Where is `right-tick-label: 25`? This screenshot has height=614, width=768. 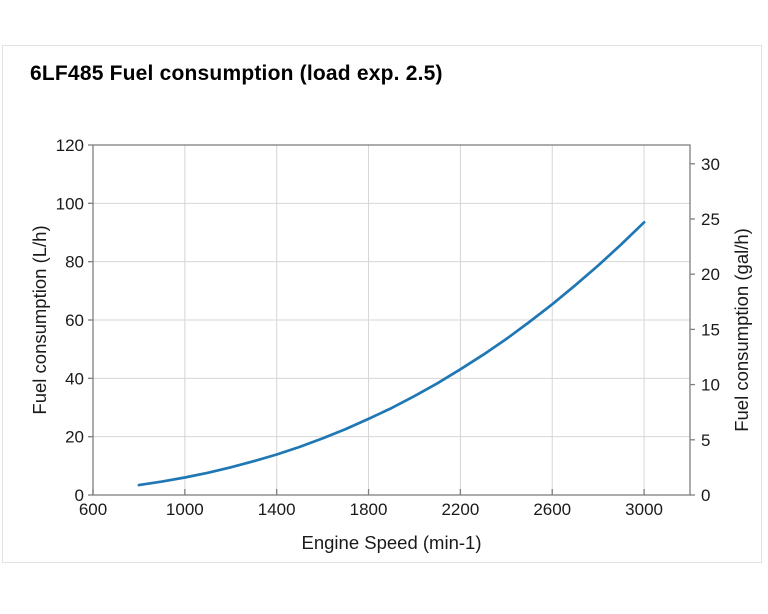
right-tick-label: 25 is located at coordinates (710, 219).